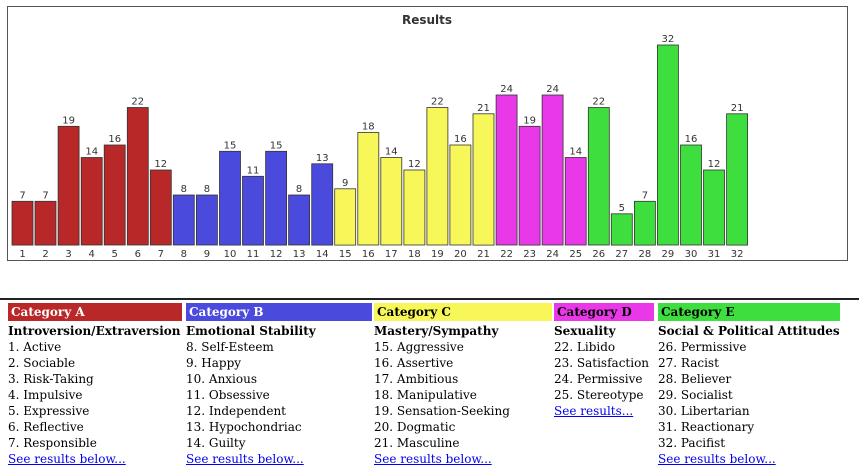  What do you see at coordinates (207, 254) in the screenshot?
I see `tick-label-9: 9` at bounding box center [207, 254].